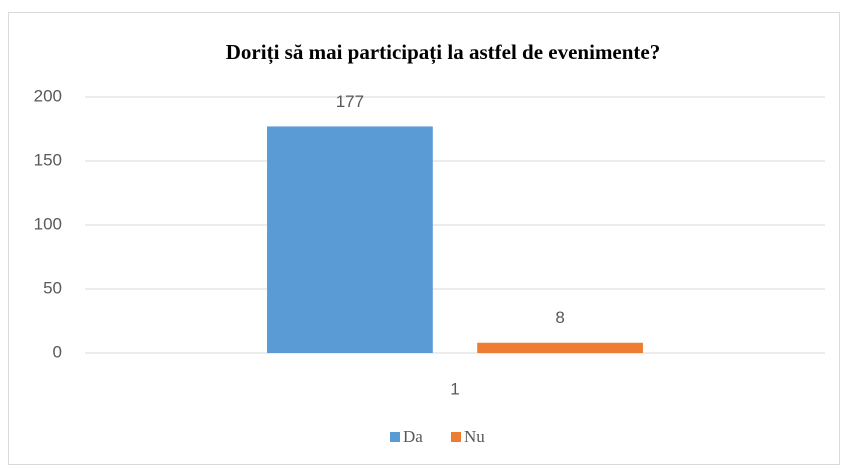 This screenshot has width=843, height=468. Describe the element at coordinates (48, 223) in the screenshot. I see `y-tick-label: 100` at that location.